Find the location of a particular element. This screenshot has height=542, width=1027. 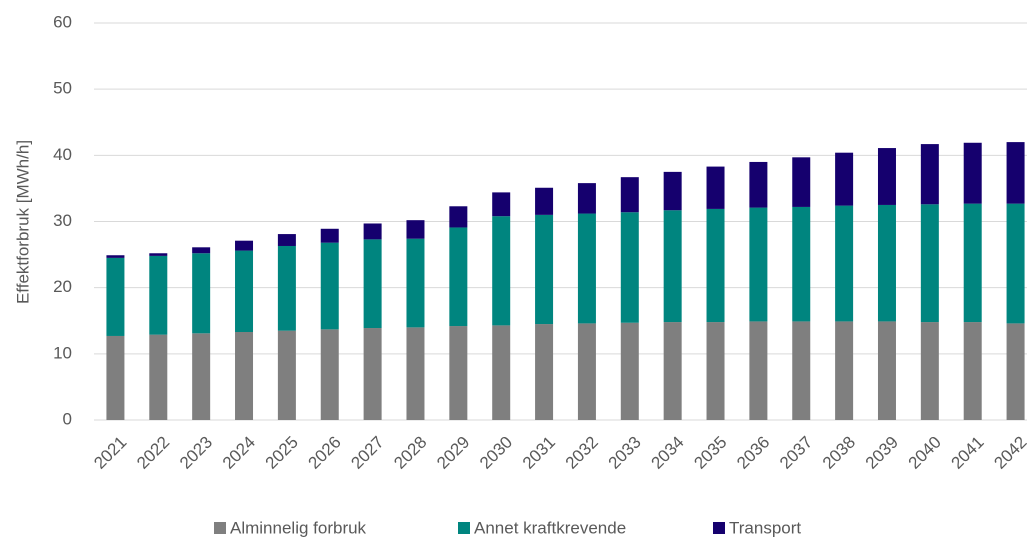

y-tick-label: 0 is located at coordinates (67, 418).